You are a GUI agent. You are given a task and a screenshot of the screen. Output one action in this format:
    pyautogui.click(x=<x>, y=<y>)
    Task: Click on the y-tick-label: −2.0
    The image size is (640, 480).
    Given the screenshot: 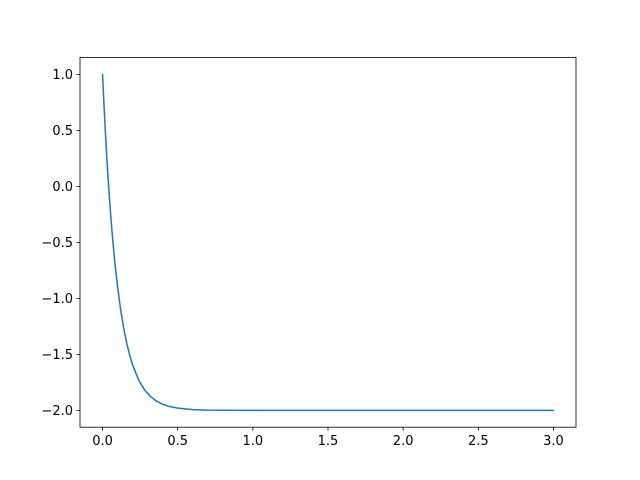 What is the action you would take?
    pyautogui.click(x=57, y=411)
    